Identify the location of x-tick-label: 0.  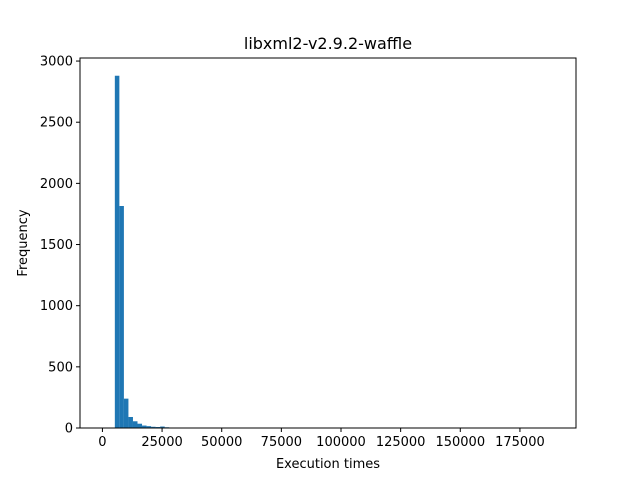
(102, 442).